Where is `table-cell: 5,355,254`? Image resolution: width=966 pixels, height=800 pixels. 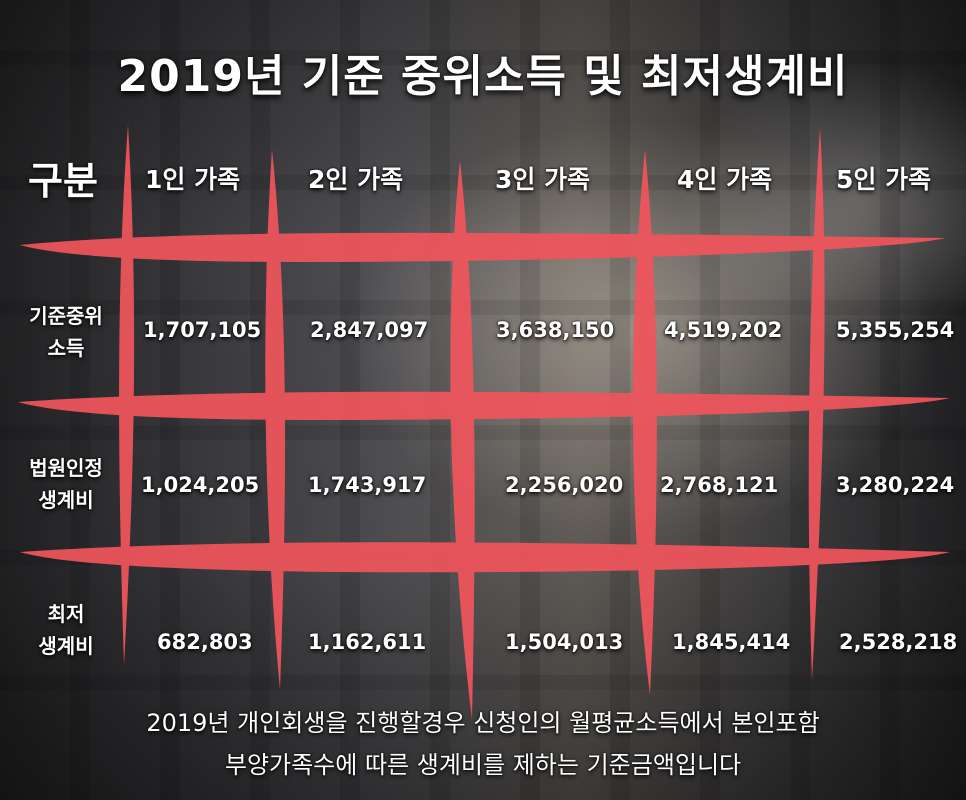 table-cell: 5,355,254 is located at coordinates (895, 330).